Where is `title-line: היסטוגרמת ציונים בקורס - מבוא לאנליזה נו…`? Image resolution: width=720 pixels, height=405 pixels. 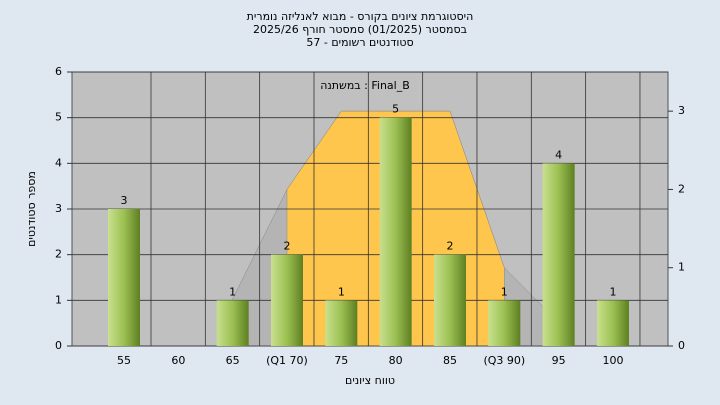 title-line: היסטוגרמת ציונים בקורס - מבוא לאנליזה נו… is located at coordinates (360, 16).